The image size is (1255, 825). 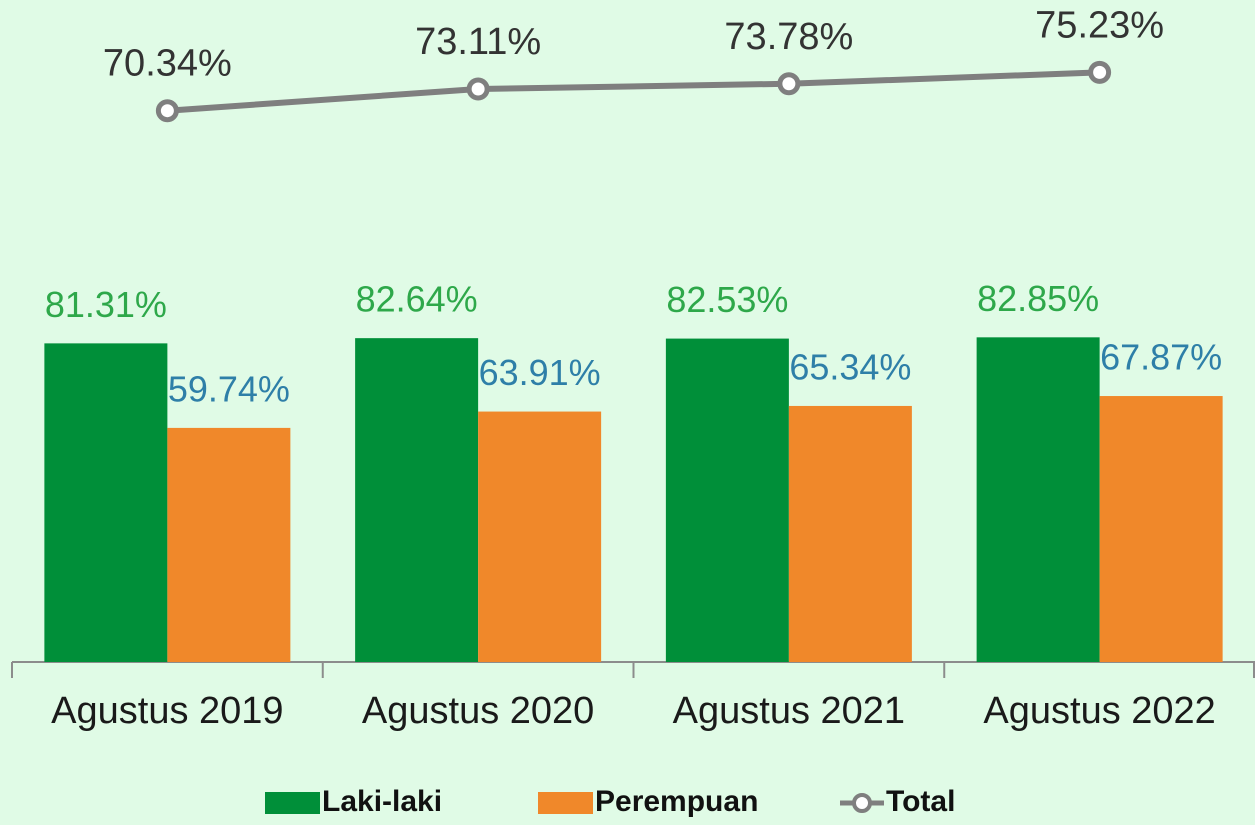 I want to click on x-tick-label: Agustus 2019, so click(x=167, y=711).